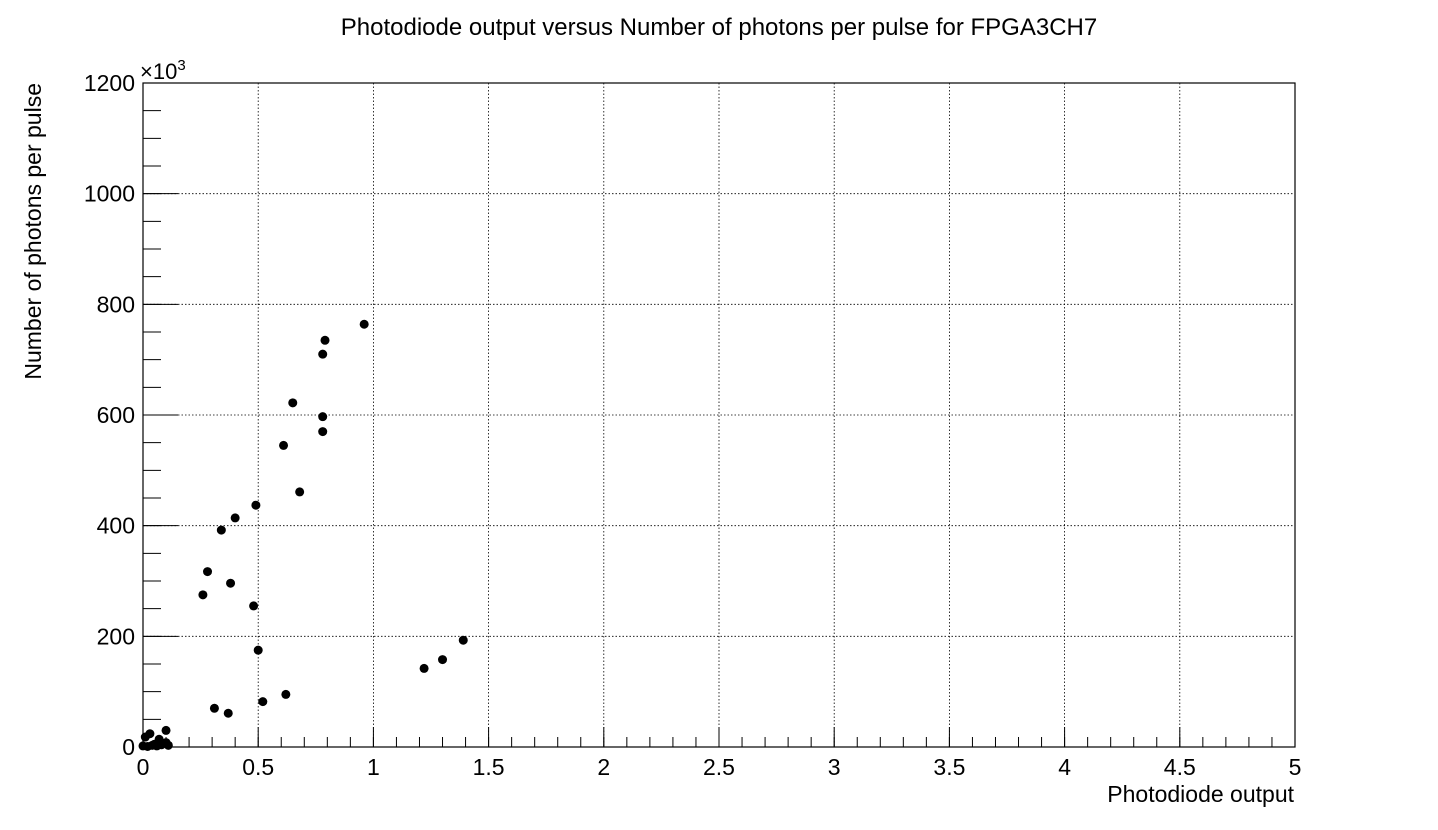  Describe the element at coordinates (489, 767) in the screenshot. I see `x-tick-label: 1.5` at that location.